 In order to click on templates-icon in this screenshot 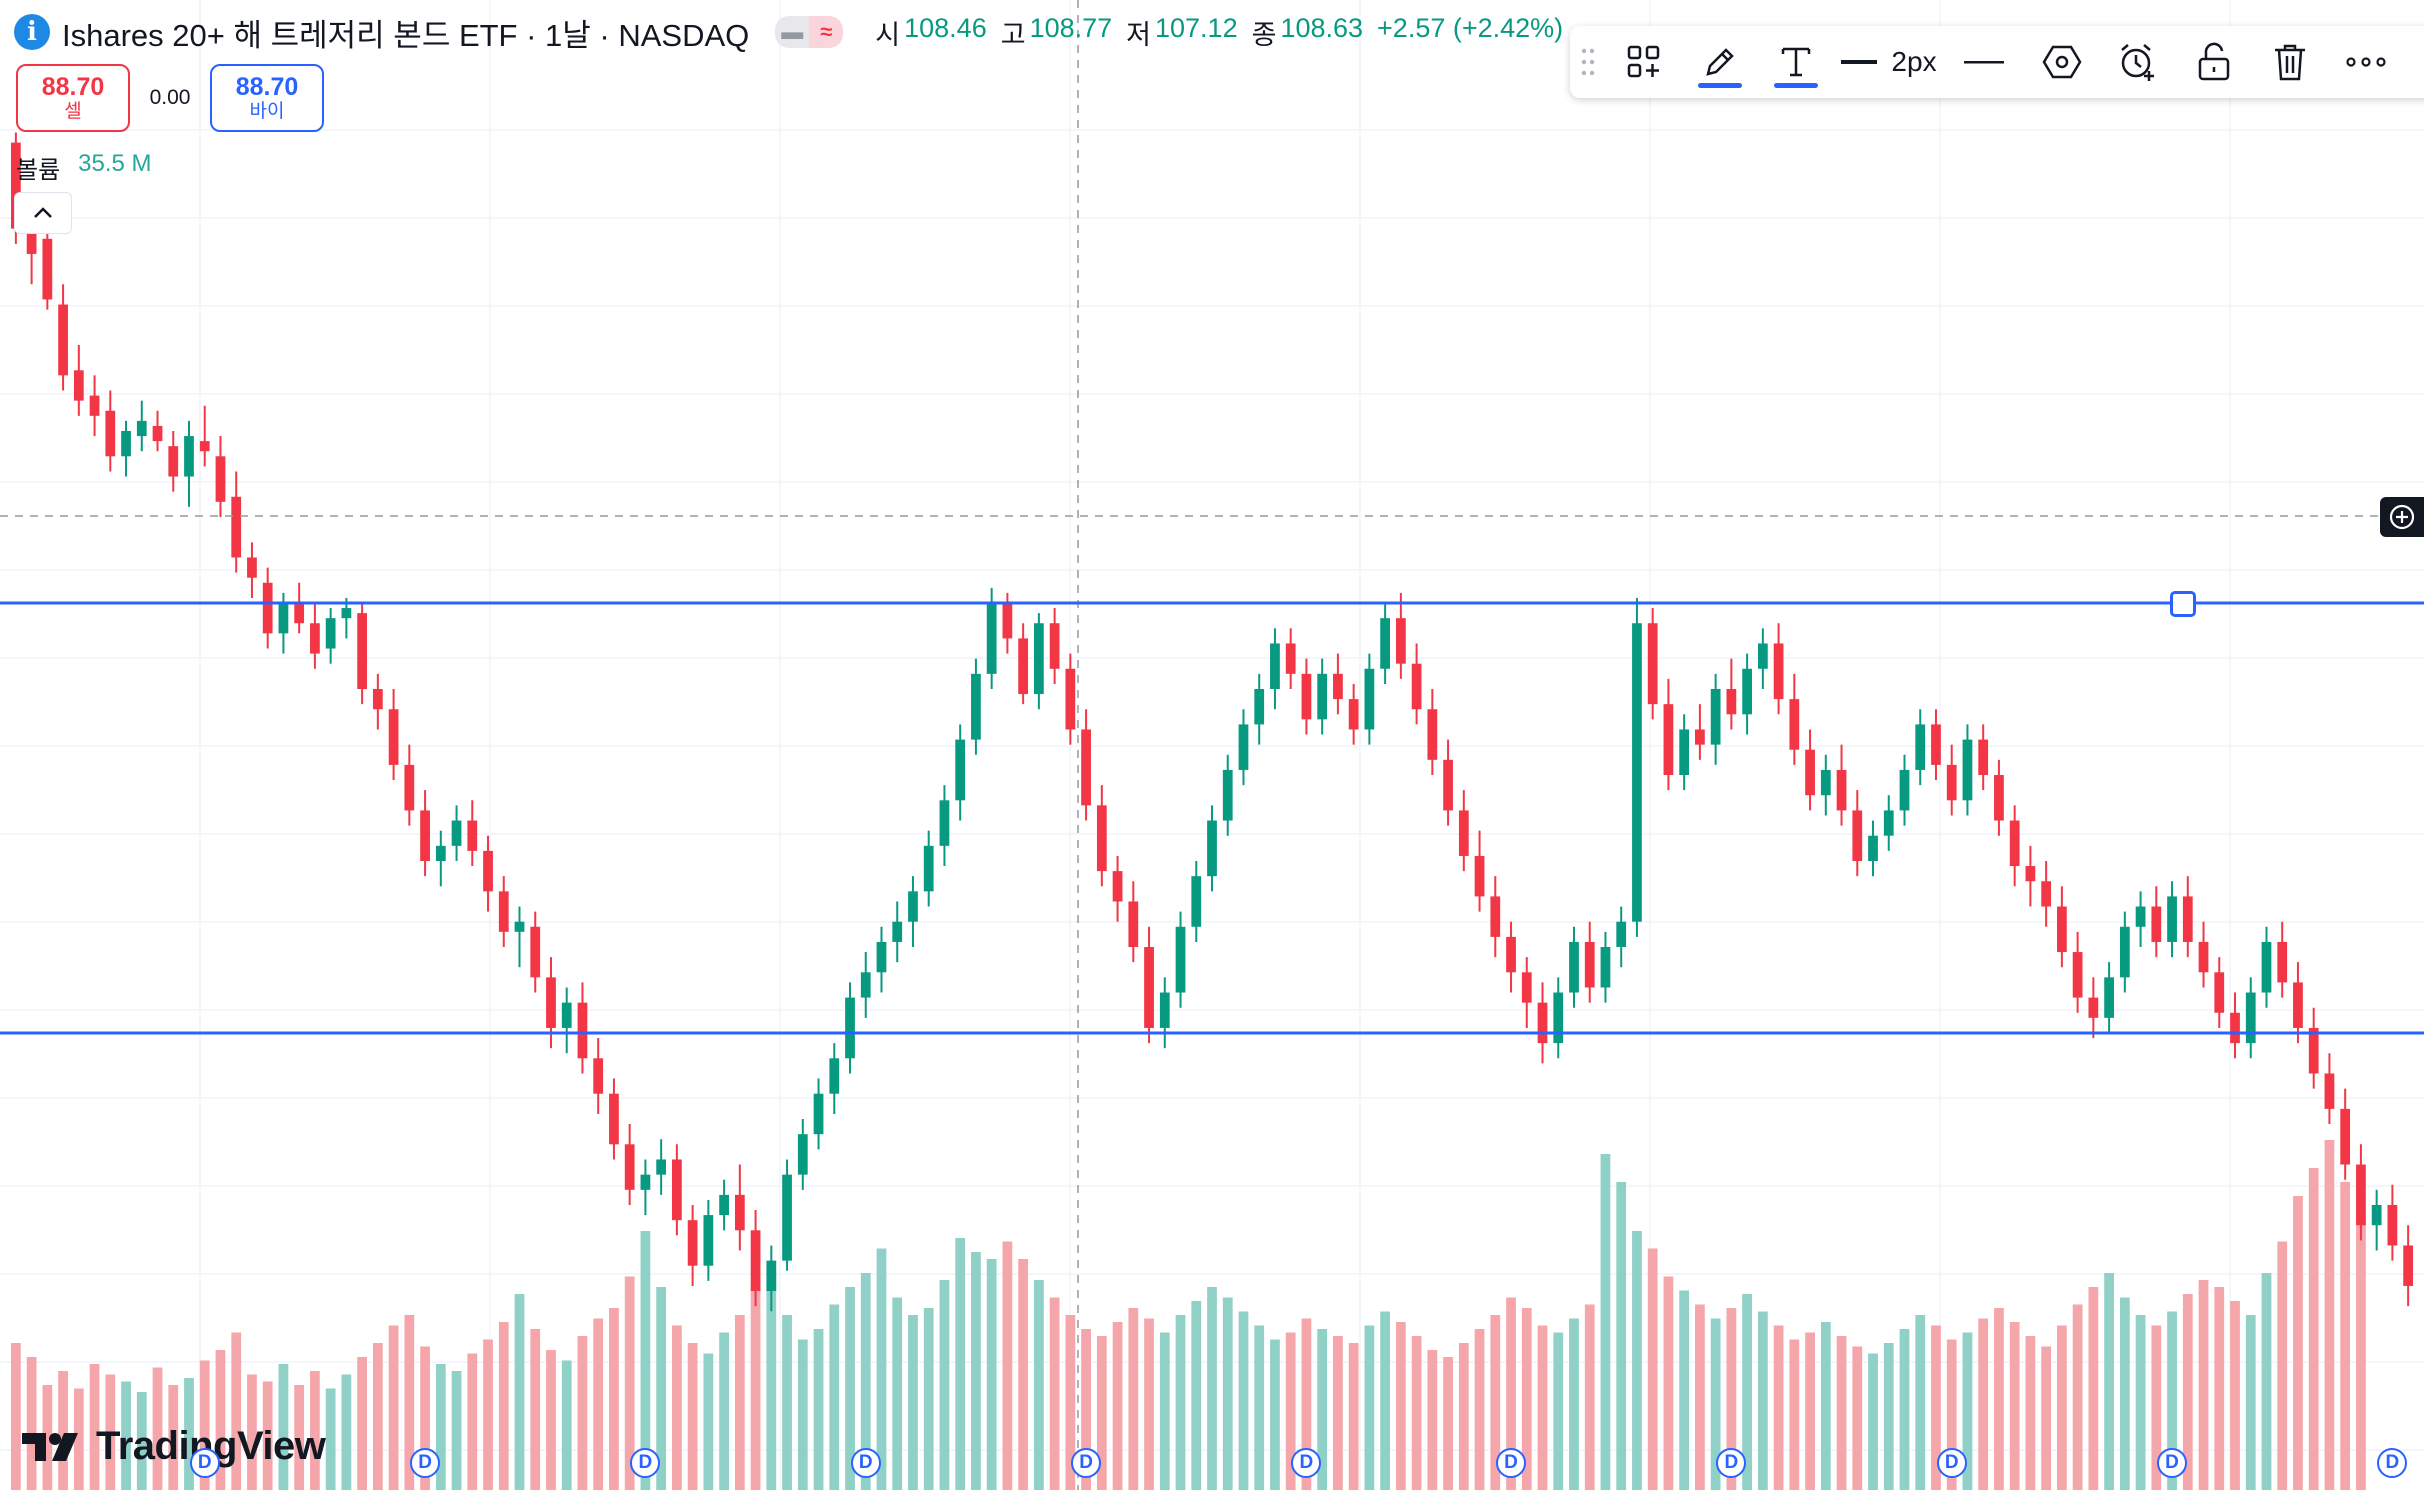, I will do `click(1644, 62)`.